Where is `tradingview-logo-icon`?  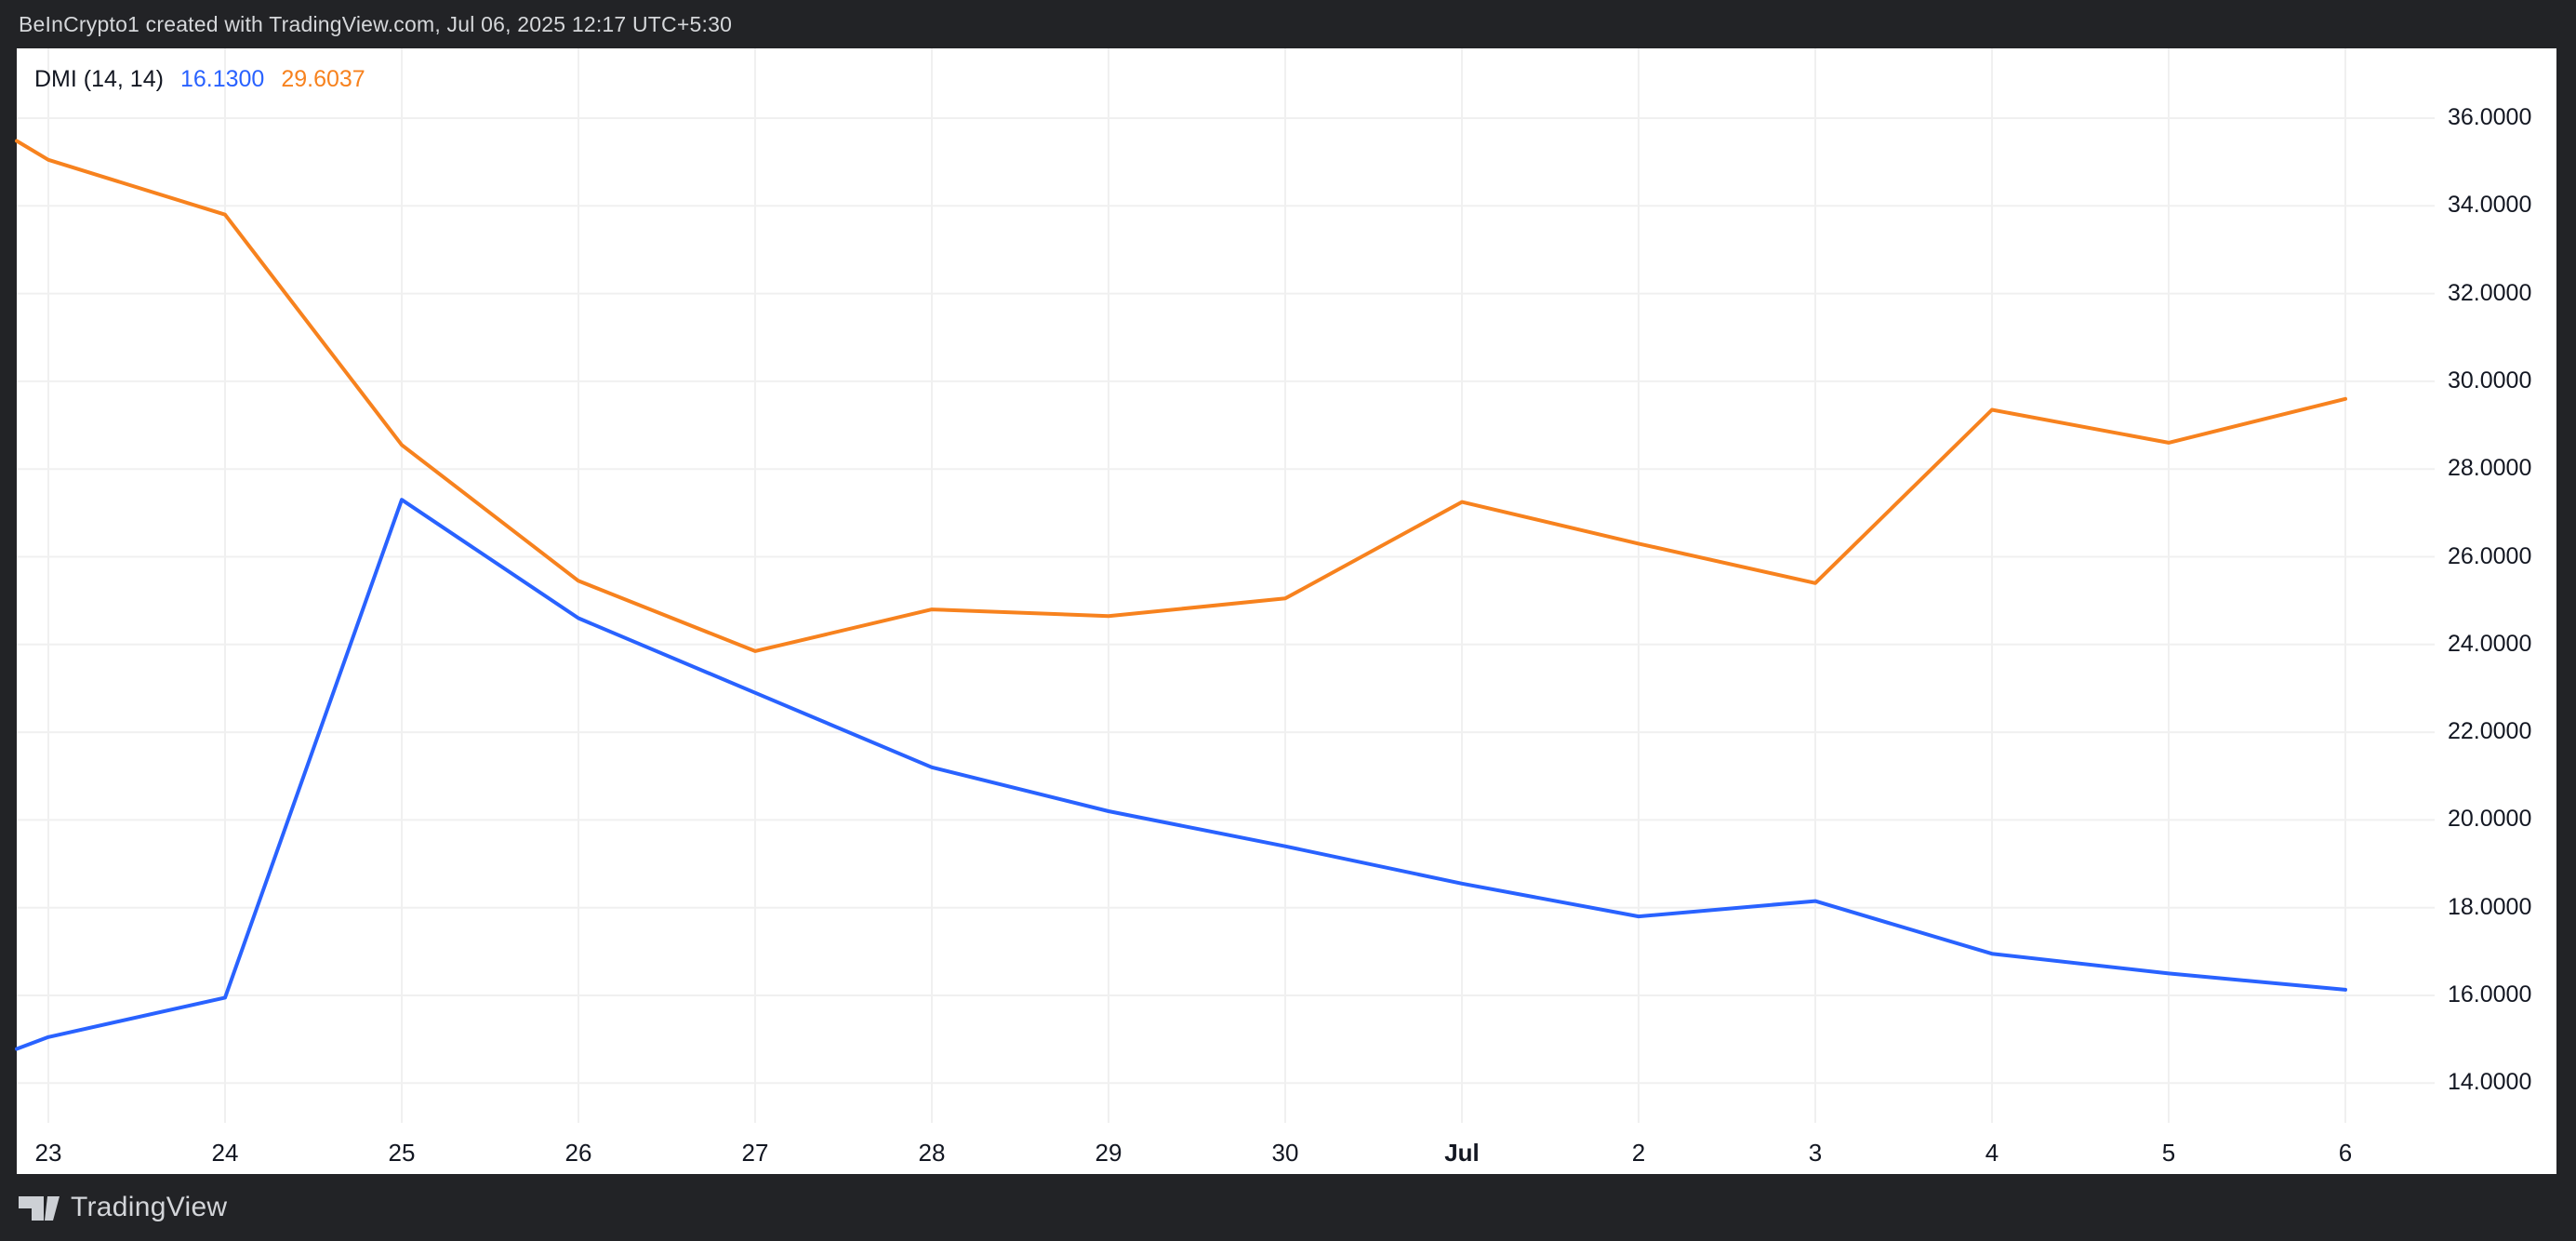 tradingview-logo-icon is located at coordinates (39, 1207).